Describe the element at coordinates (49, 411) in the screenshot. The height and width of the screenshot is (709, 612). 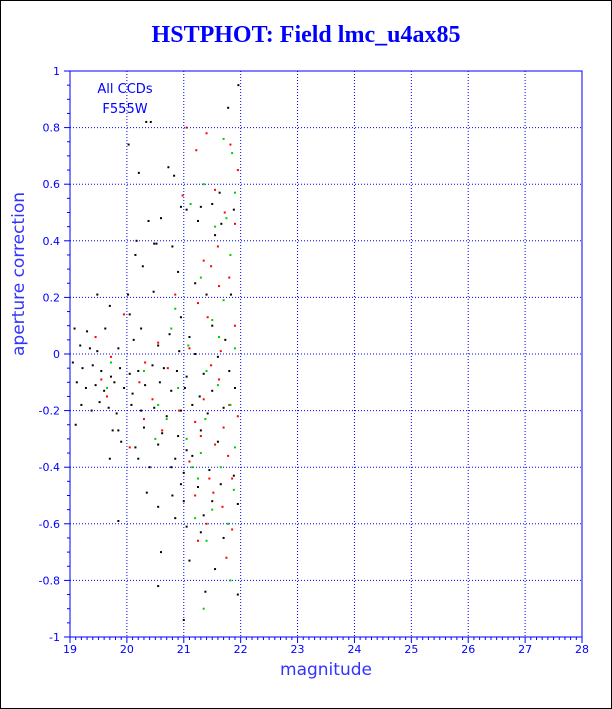
I see `y-tick-label: -0.2` at that location.